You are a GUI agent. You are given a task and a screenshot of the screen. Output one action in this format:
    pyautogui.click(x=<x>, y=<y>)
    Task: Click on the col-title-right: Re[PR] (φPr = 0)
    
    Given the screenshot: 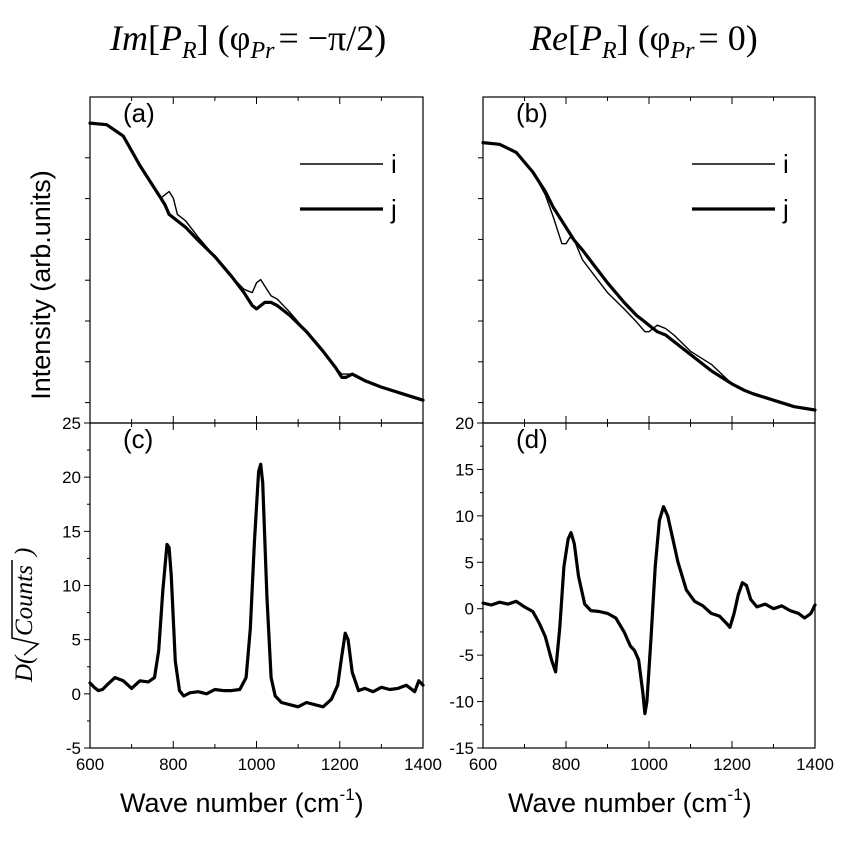 What is the action you would take?
    pyautogui.click(x=643, y=41)
    